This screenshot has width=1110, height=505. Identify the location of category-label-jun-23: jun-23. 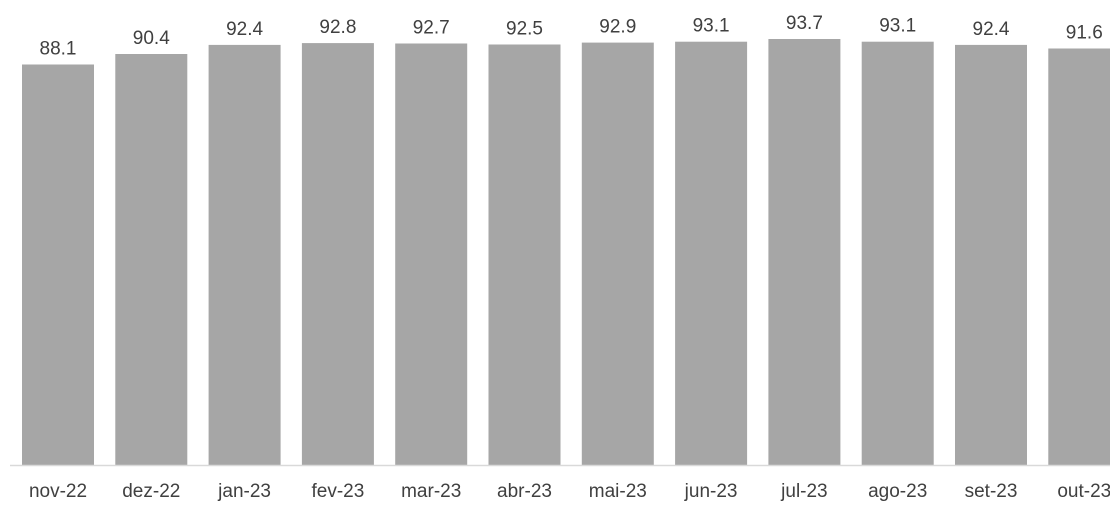
(711, 491).